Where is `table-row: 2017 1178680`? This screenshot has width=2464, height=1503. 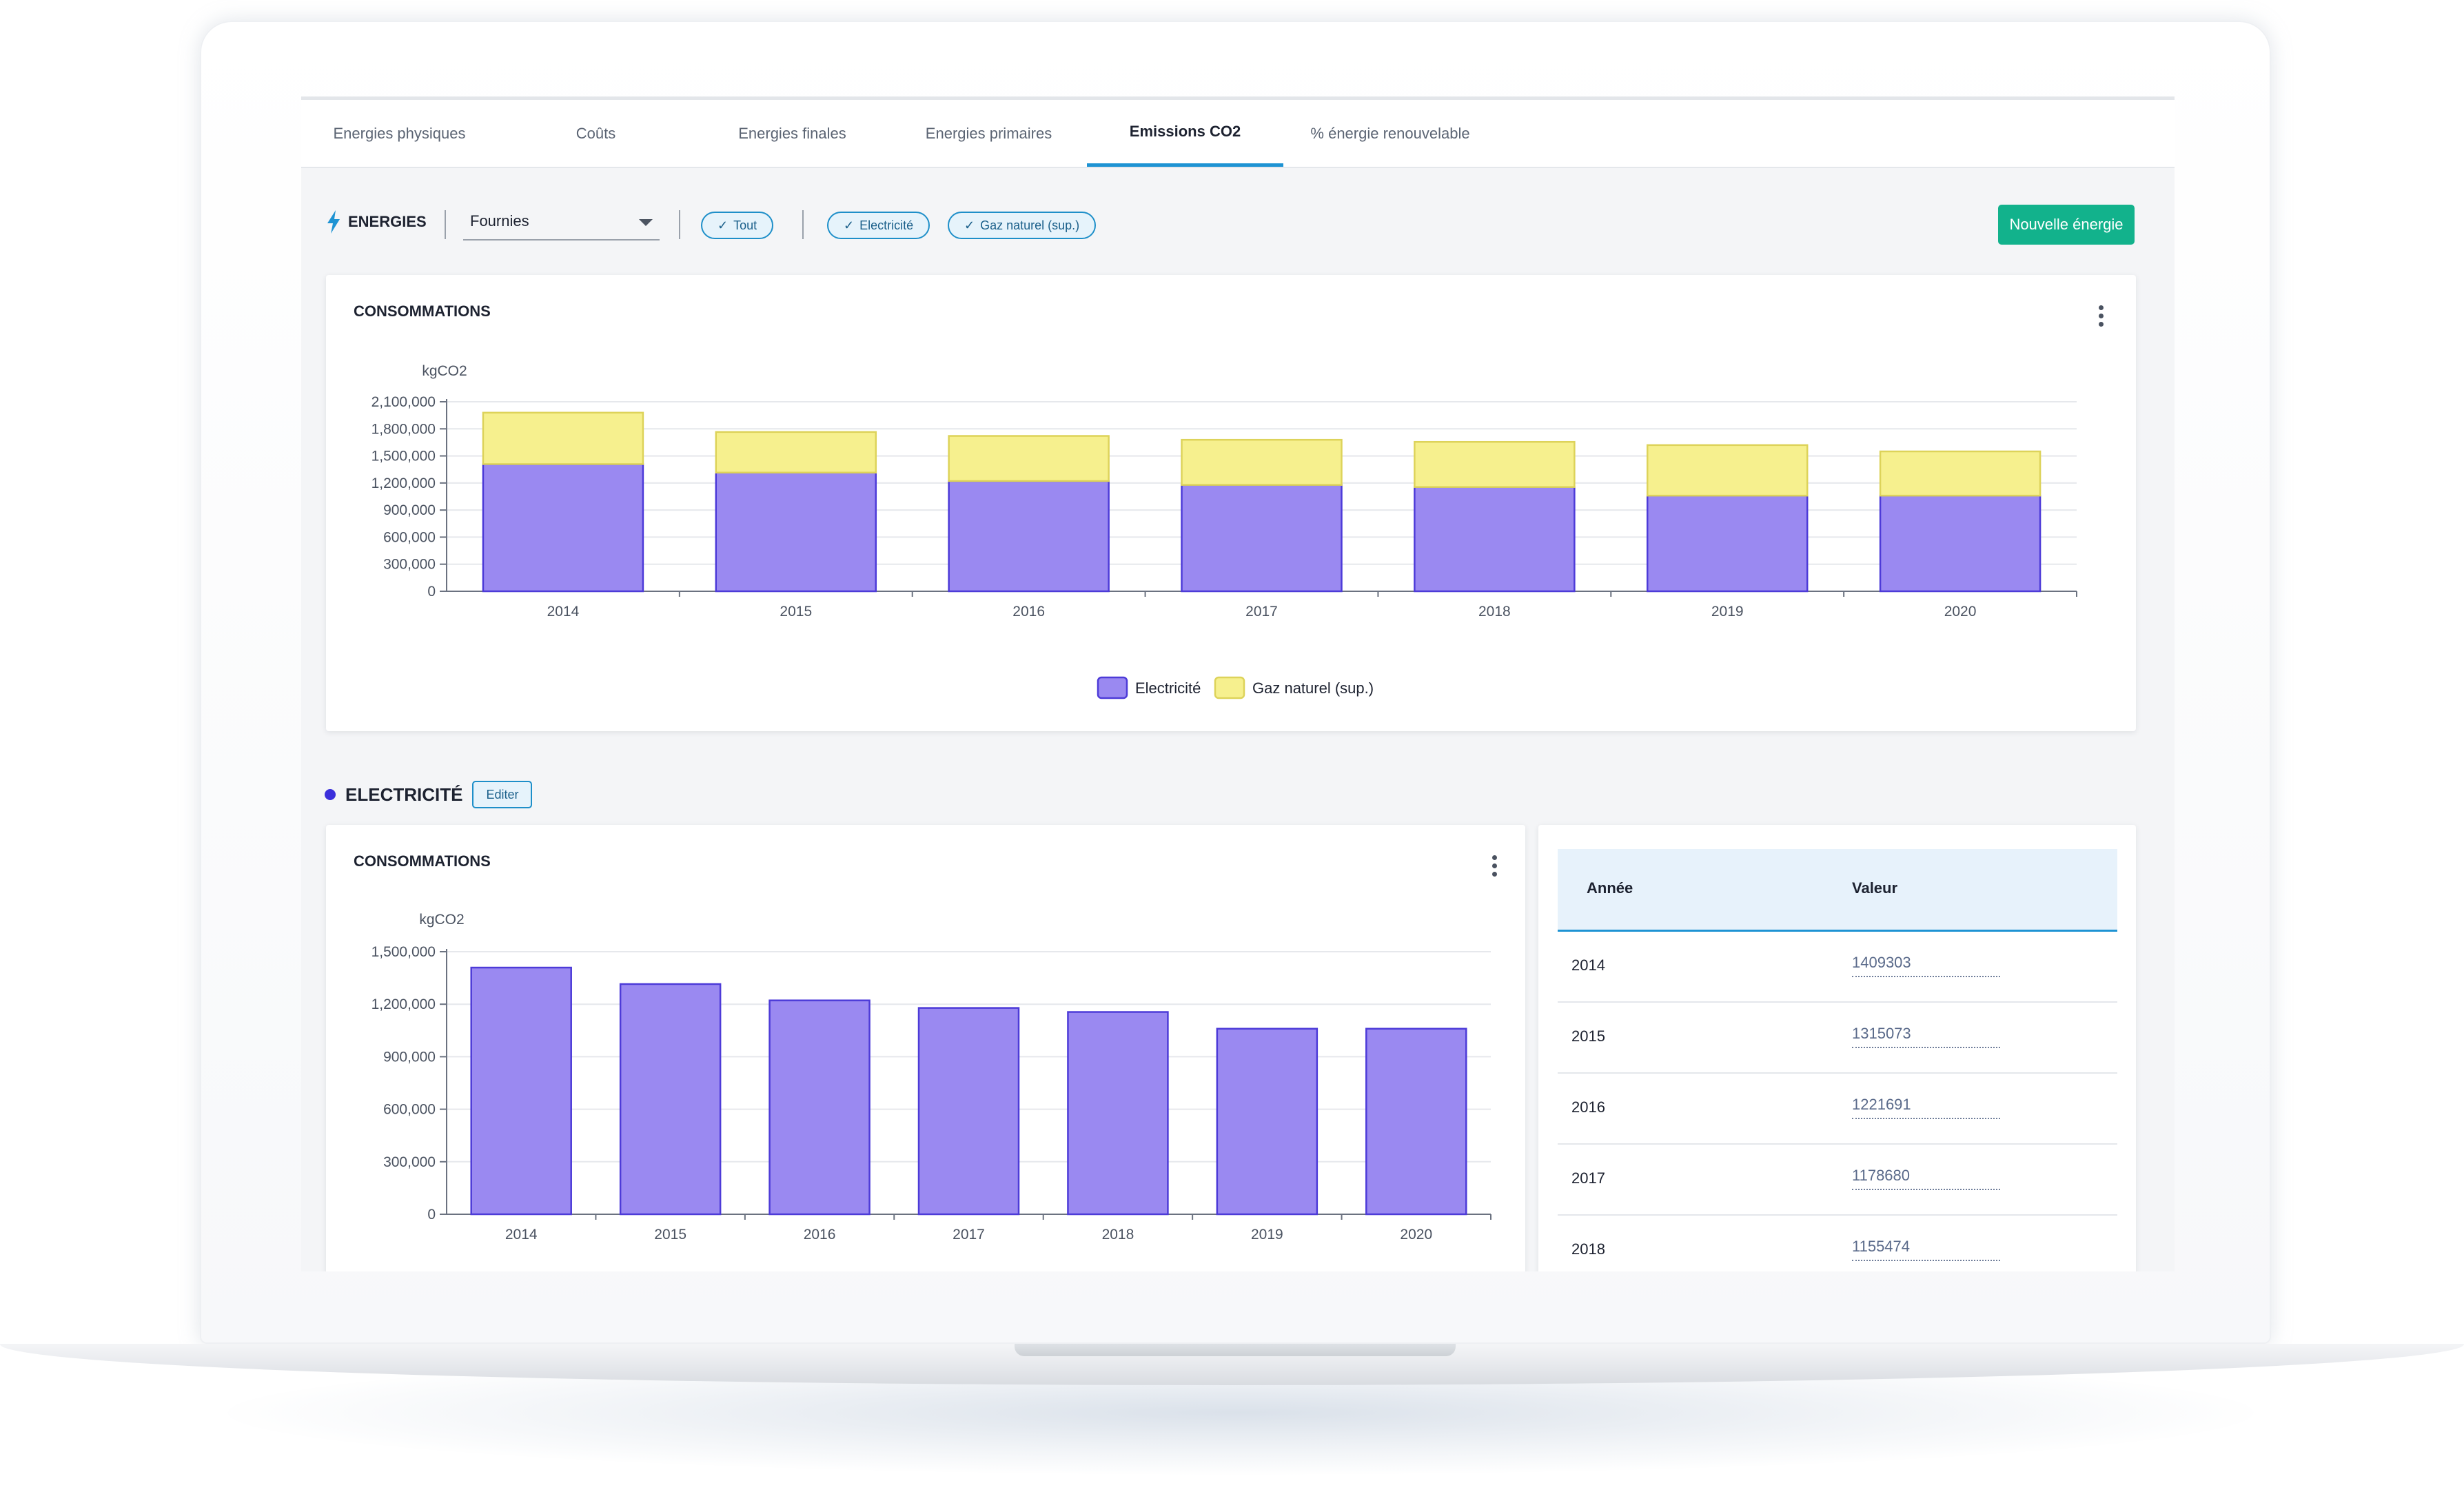
table-row: 2017 1178680 is located at coordinates (1837, 1180).